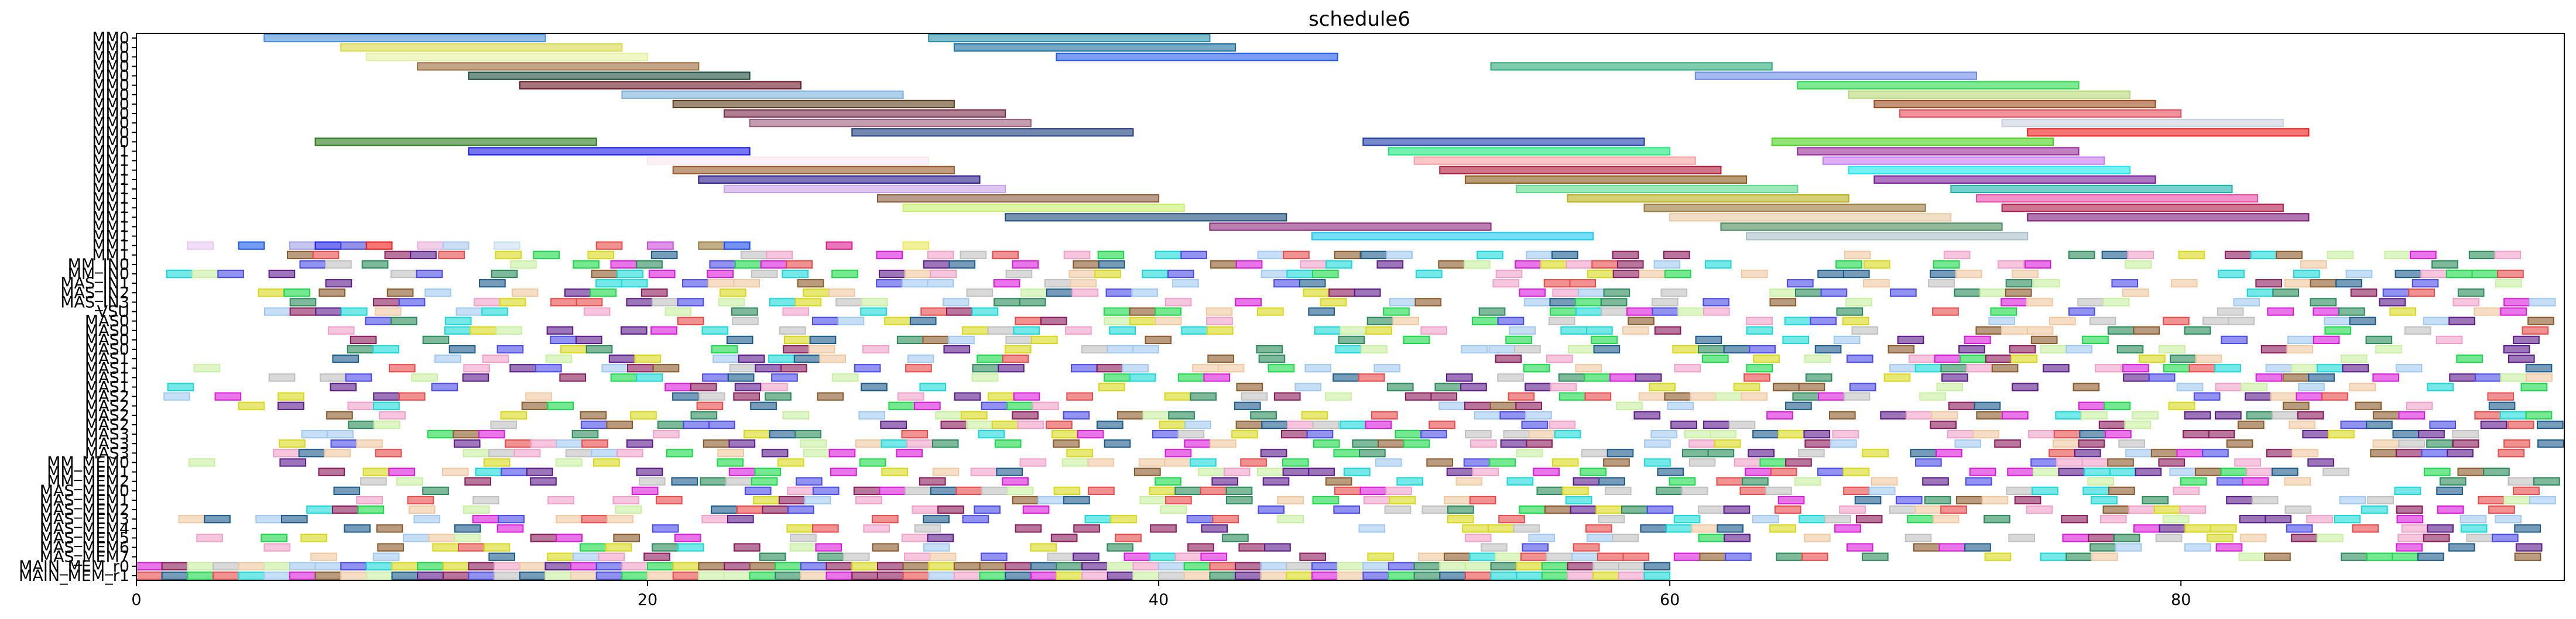  What do you see at coordinates (110, 227) in the screenshot?
I see `y-tick-label: MM1` at bounding box center [110, 227].